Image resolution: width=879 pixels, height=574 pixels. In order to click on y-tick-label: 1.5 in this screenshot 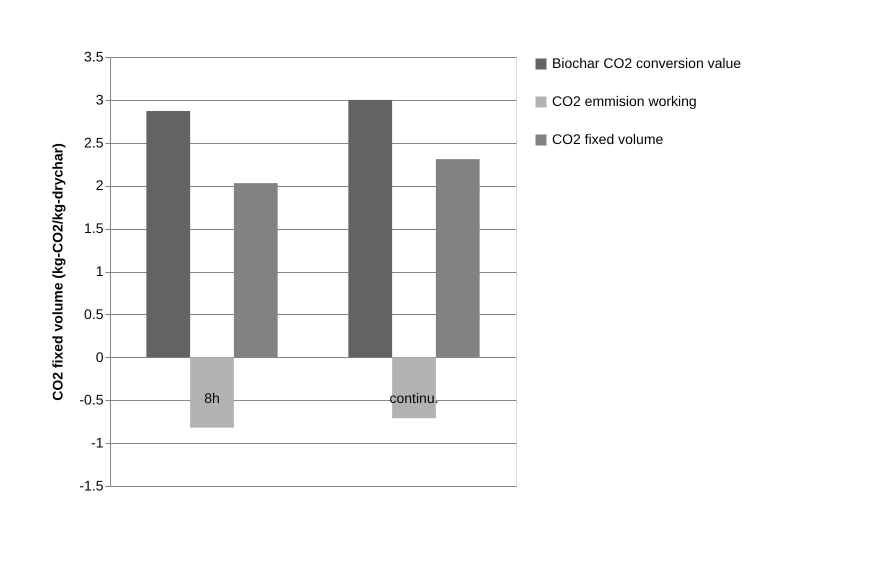, I will do `click(94, 228)`.